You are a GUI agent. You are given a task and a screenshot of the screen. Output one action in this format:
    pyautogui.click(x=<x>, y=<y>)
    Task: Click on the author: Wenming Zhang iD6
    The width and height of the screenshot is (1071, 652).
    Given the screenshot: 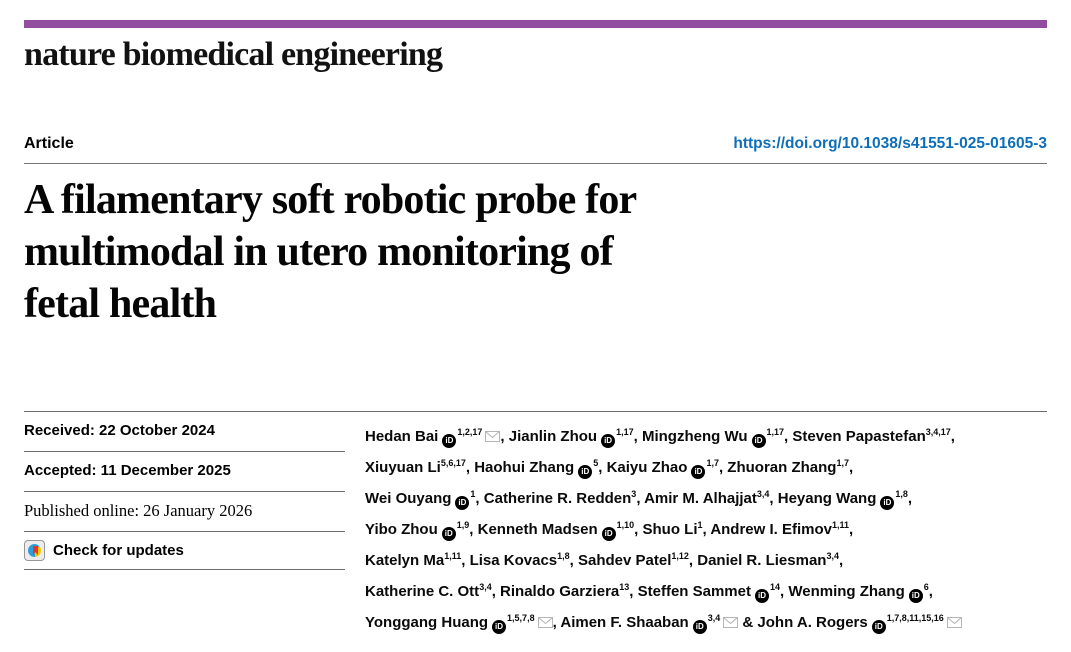 What is the action you would take?
    pyautogui.click(x=858, y=592)
    